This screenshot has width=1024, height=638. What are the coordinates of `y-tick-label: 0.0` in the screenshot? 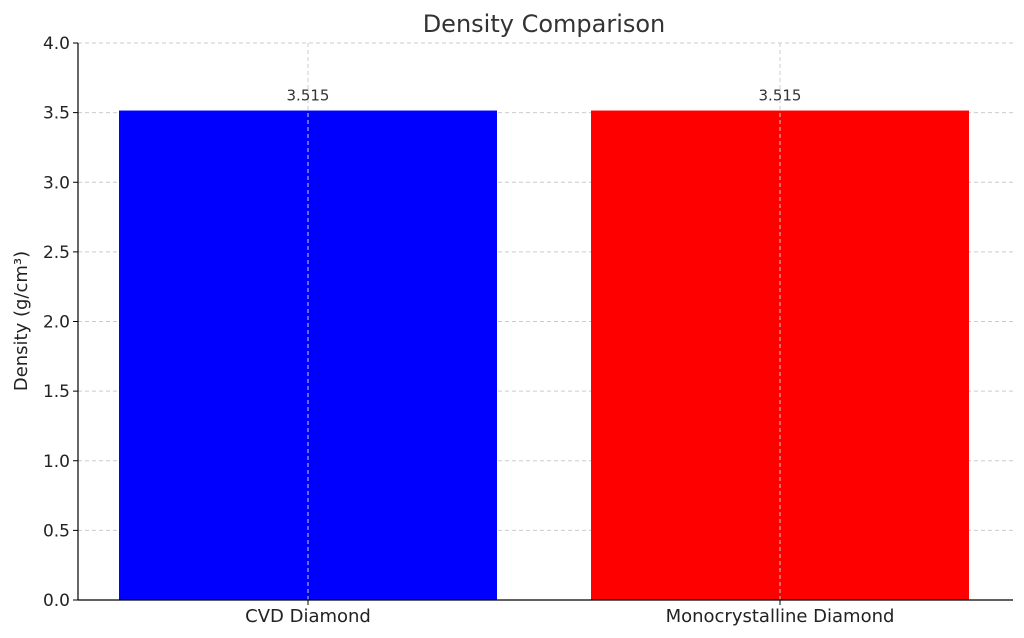 It's located at (56, 601).